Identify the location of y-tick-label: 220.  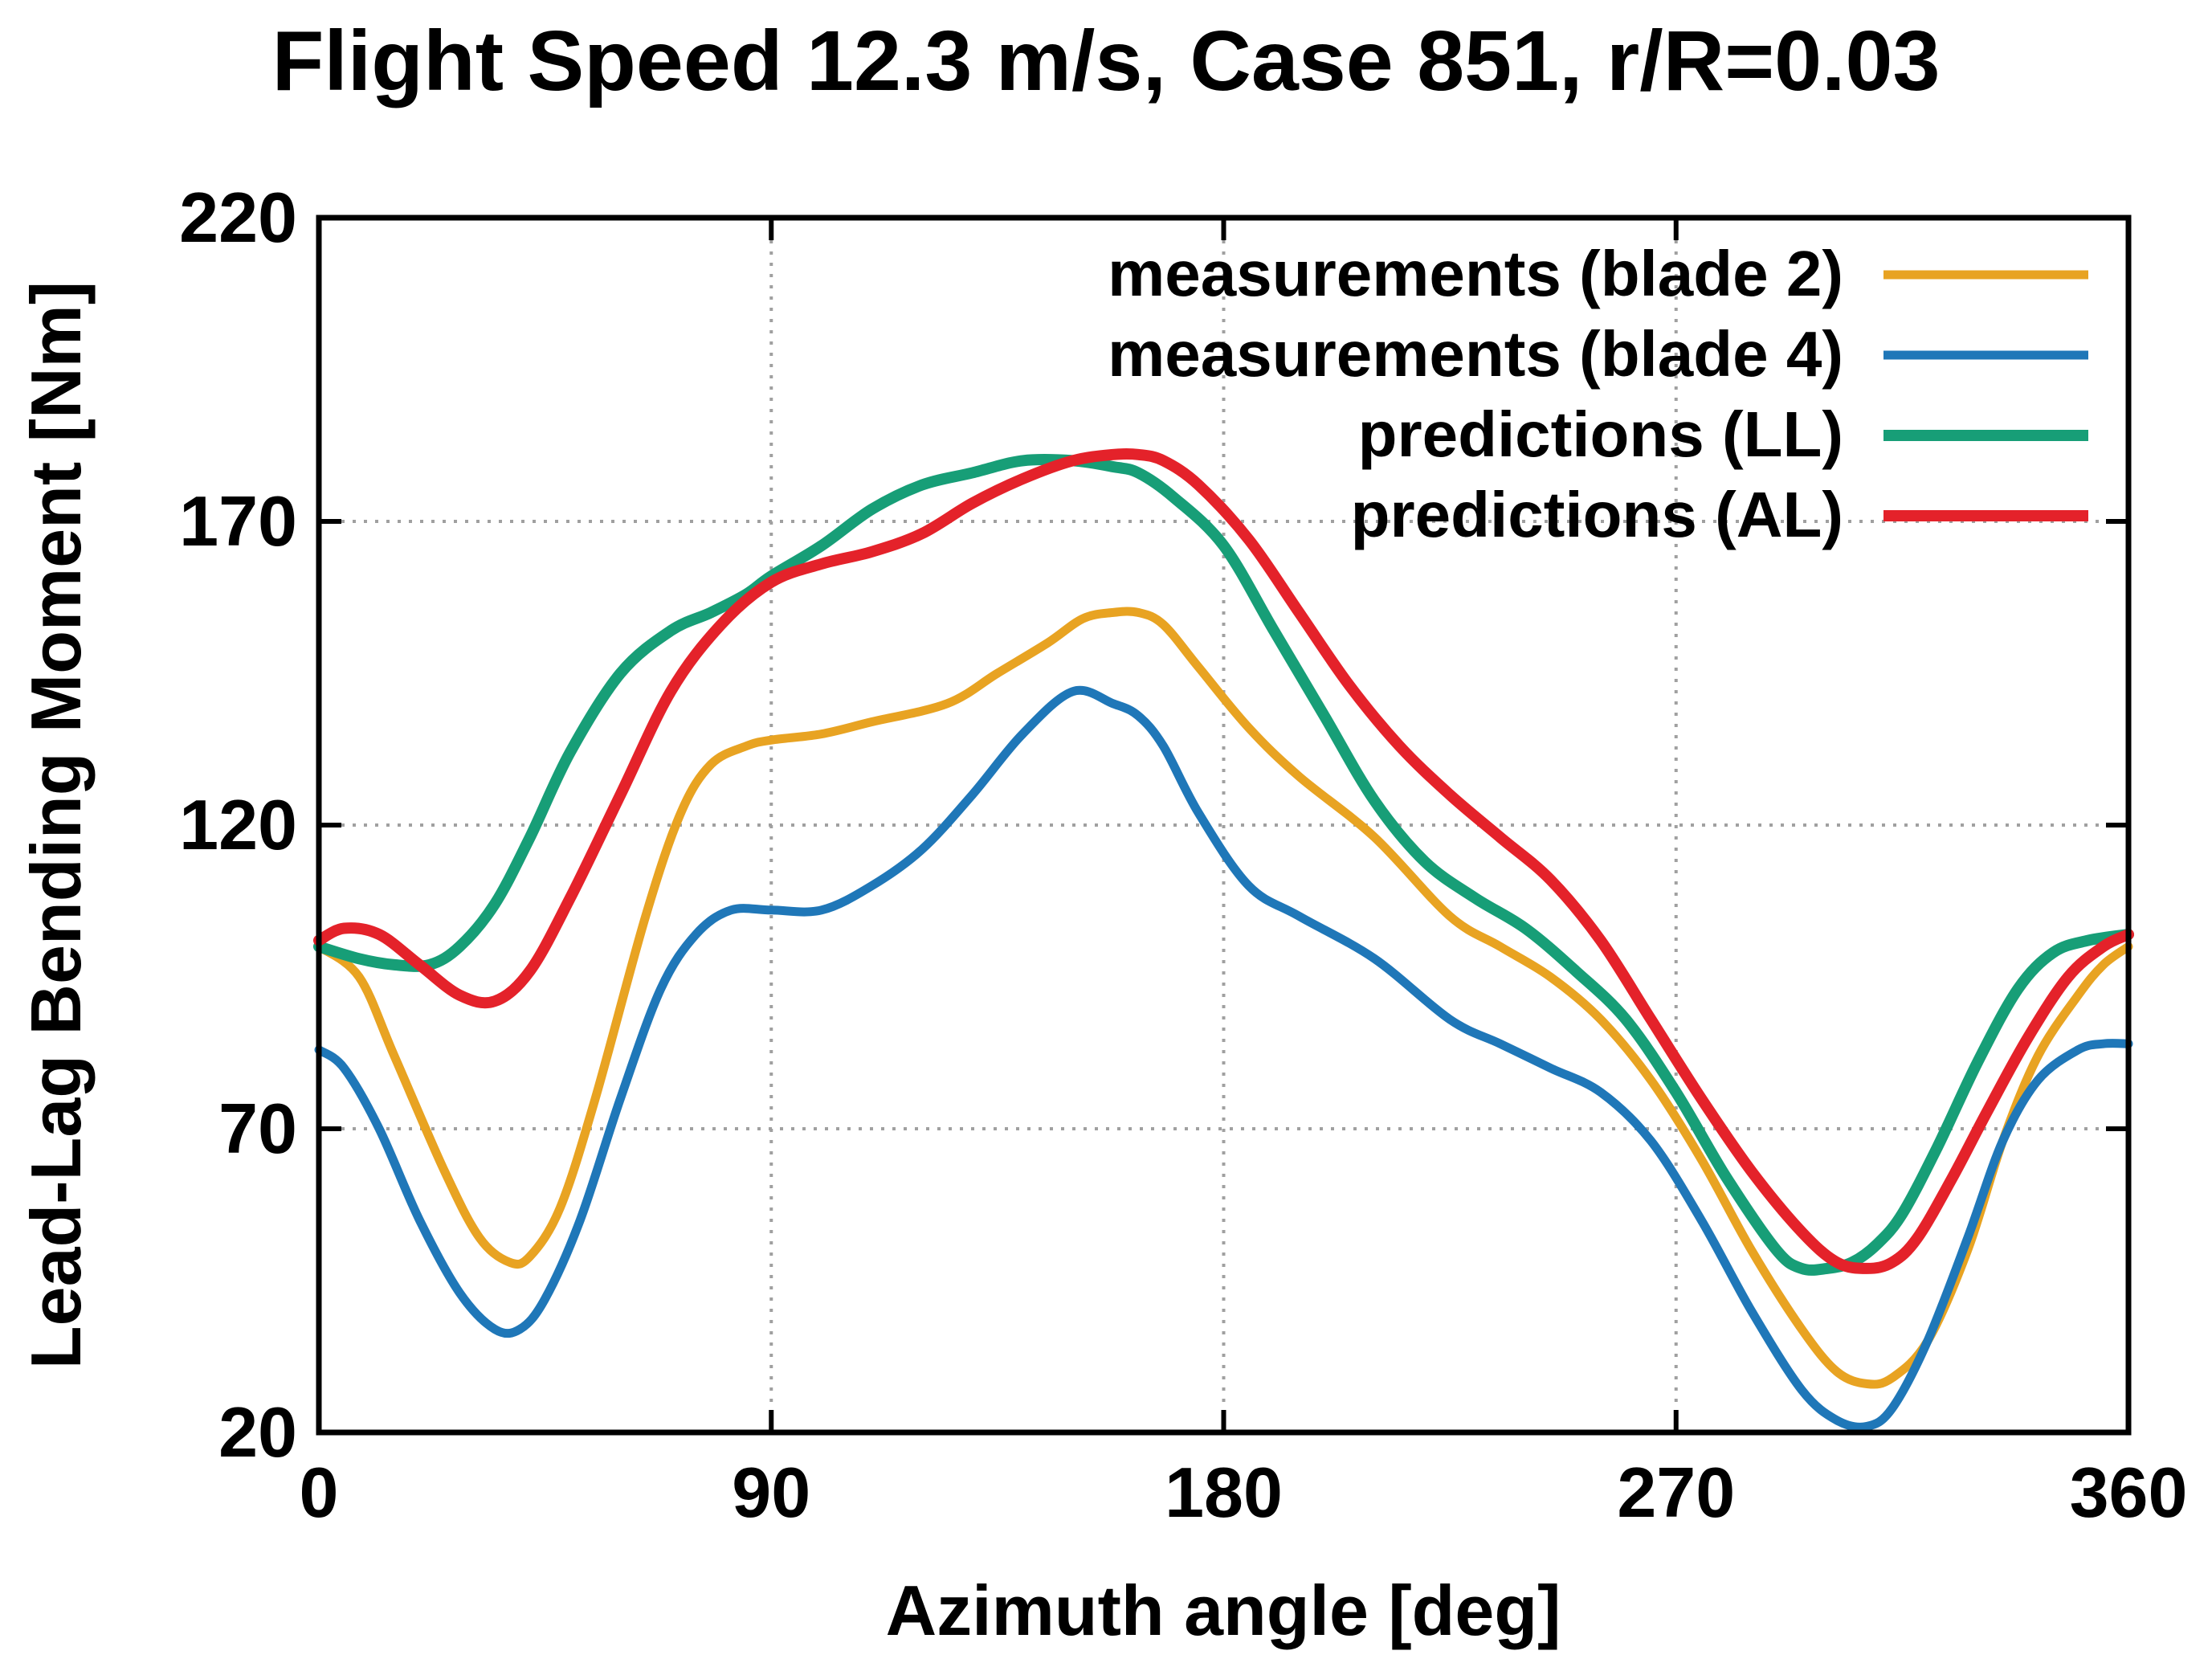
(238, 217).